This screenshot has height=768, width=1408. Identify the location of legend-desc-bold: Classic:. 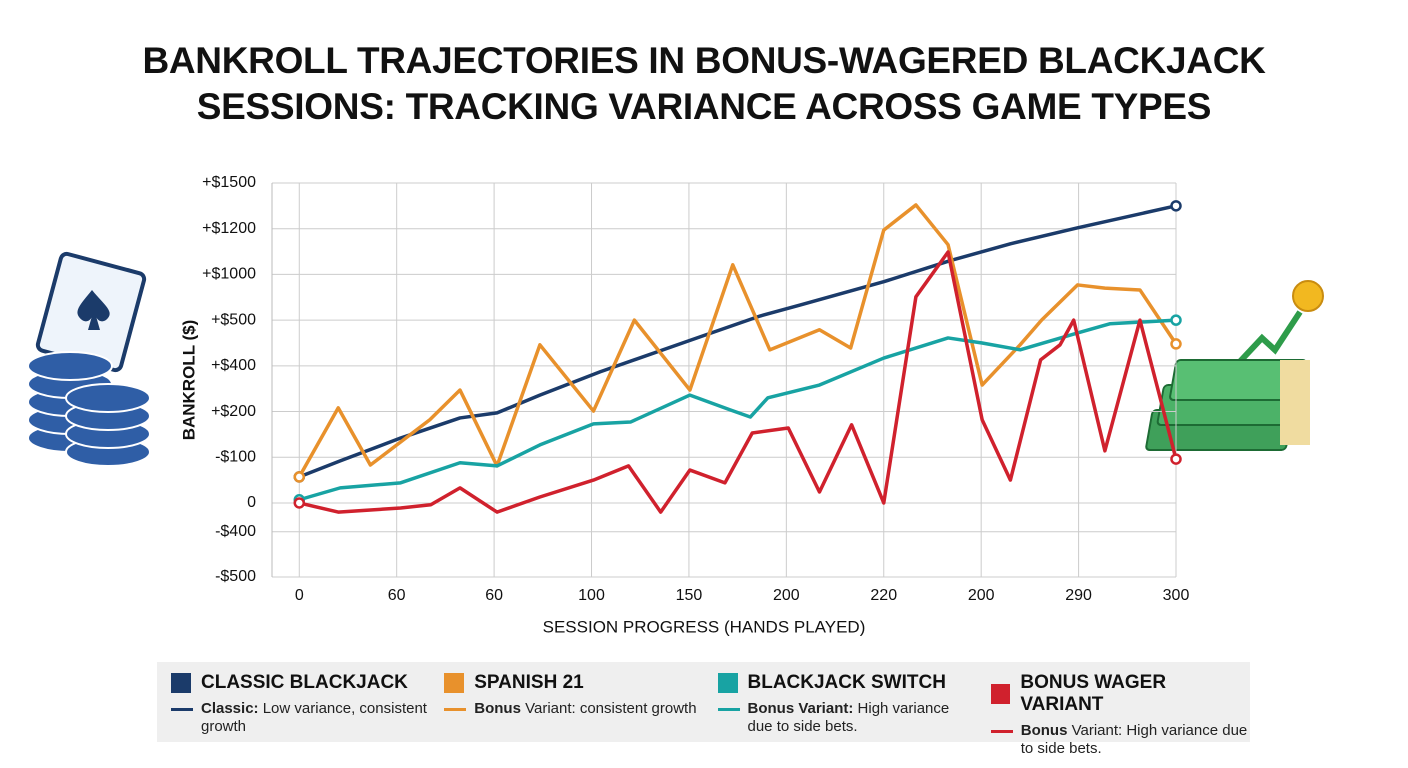
(230, 708).